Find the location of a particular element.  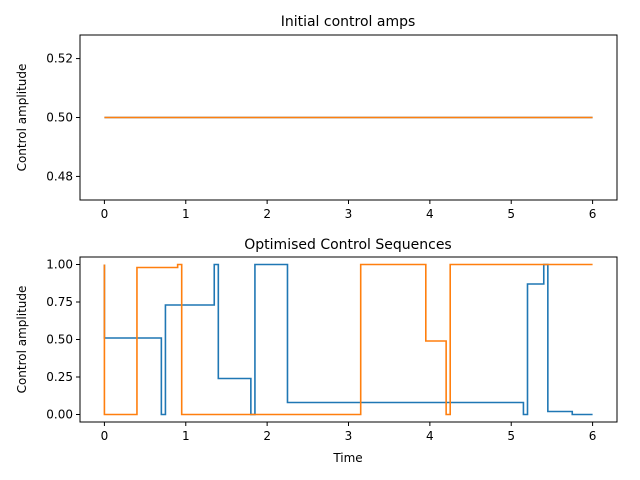

y-tick-label: 0.48 is located at coordinates (59, 176).